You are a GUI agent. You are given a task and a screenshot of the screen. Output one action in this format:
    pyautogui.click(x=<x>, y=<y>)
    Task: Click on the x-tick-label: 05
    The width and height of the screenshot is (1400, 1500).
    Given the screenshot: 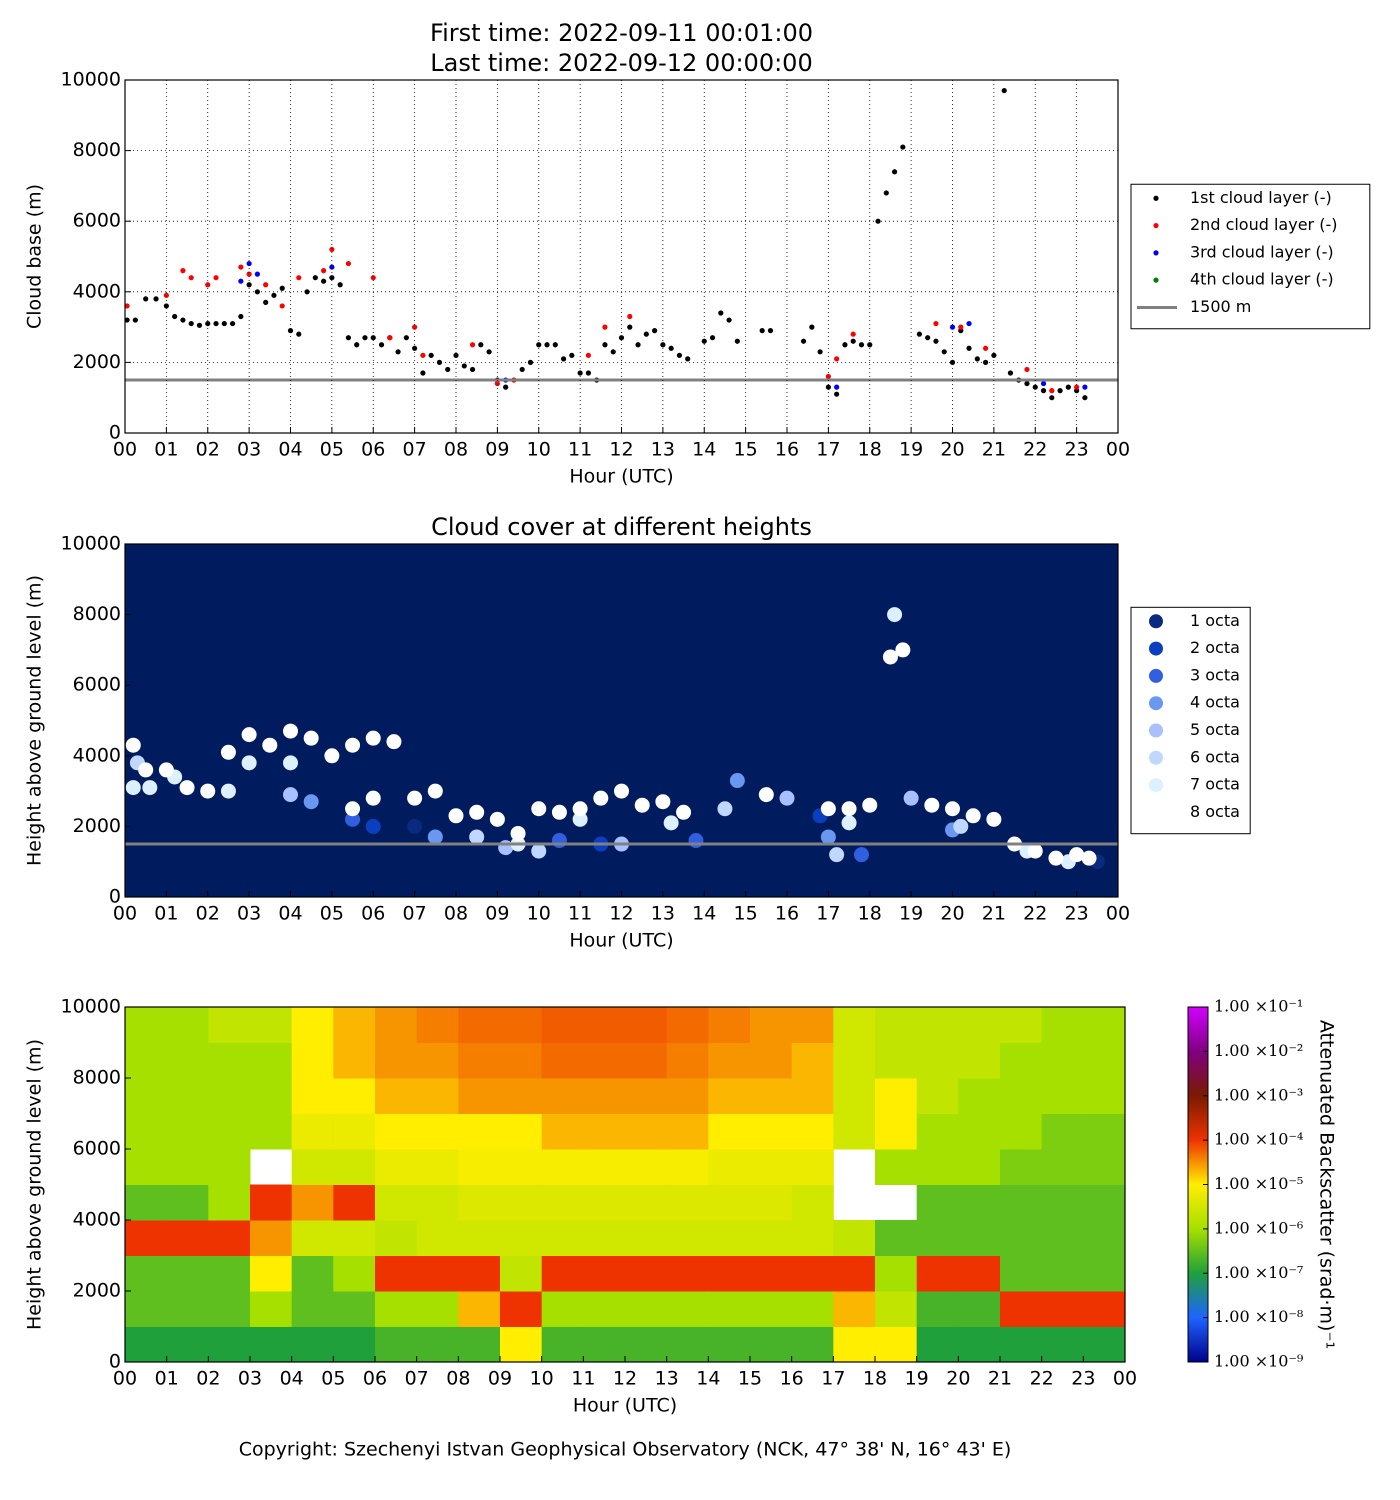 What is the action you would take?
    pyautogui.click(x=333, y=1379)
    